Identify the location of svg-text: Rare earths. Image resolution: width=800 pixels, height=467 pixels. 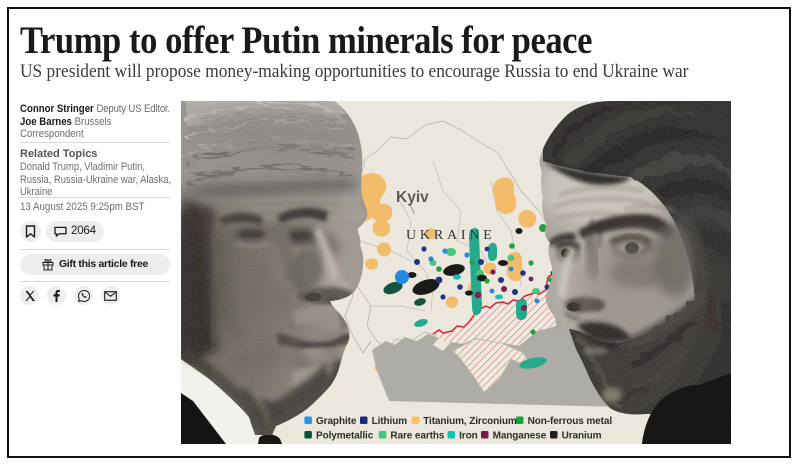
(417, 436).